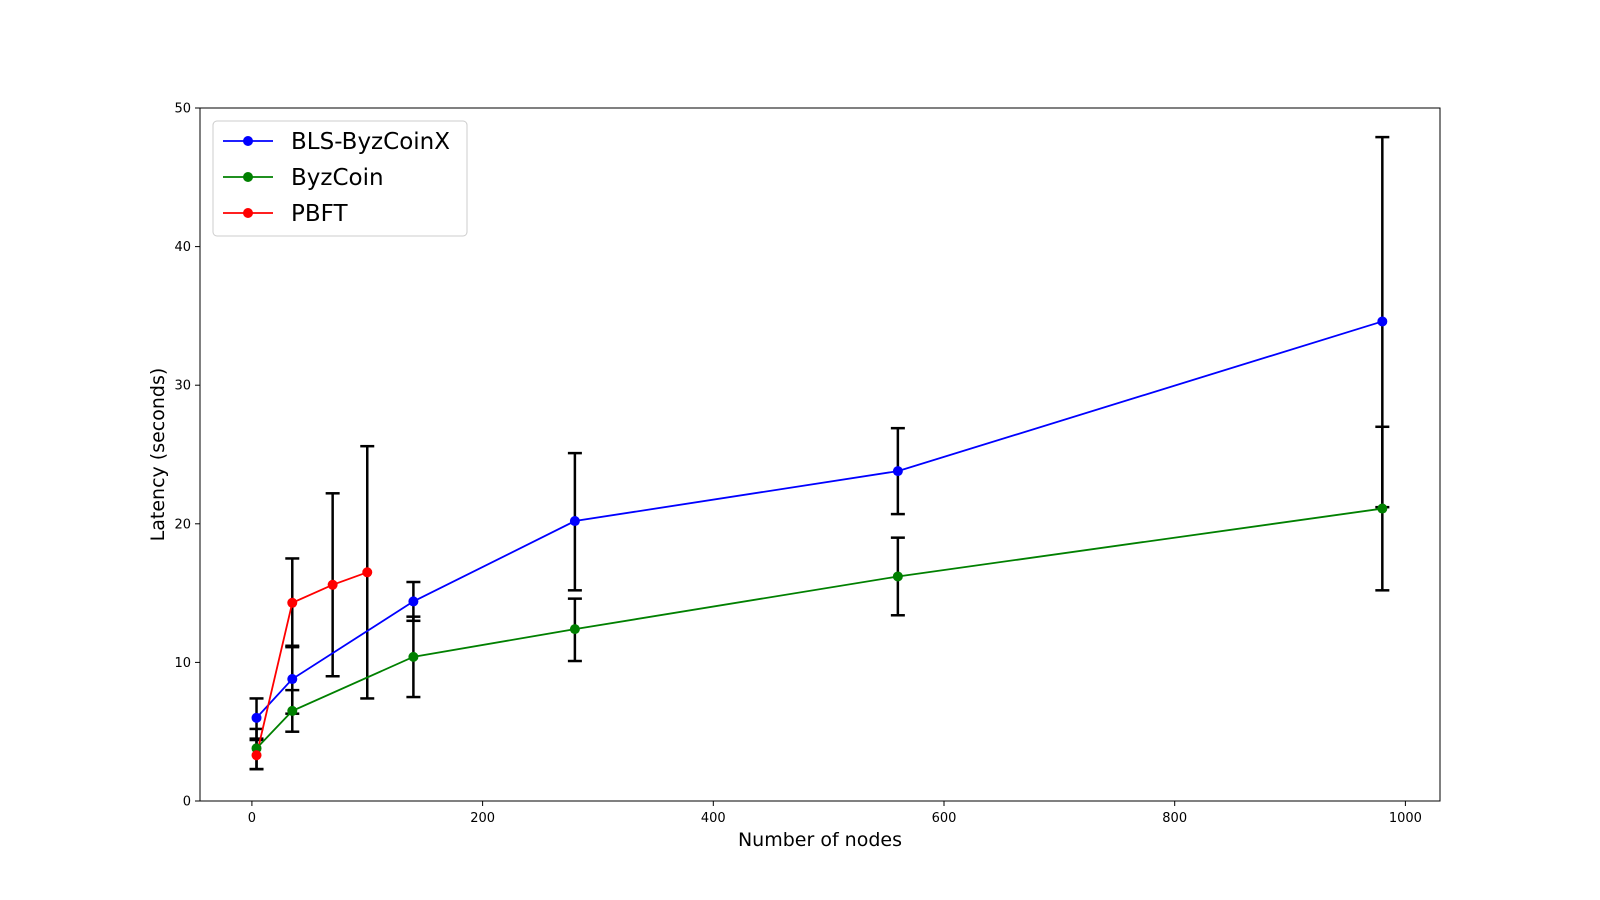  Describe the element at coordinates (252, 818) in the screenshot. I see `x-tick-label: 0` at that location.